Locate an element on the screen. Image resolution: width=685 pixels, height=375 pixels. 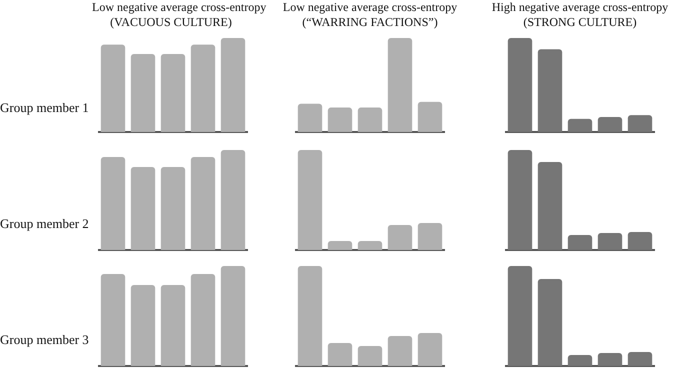
y-axis-title: Group member 2 is located at coordinates (45, 224).